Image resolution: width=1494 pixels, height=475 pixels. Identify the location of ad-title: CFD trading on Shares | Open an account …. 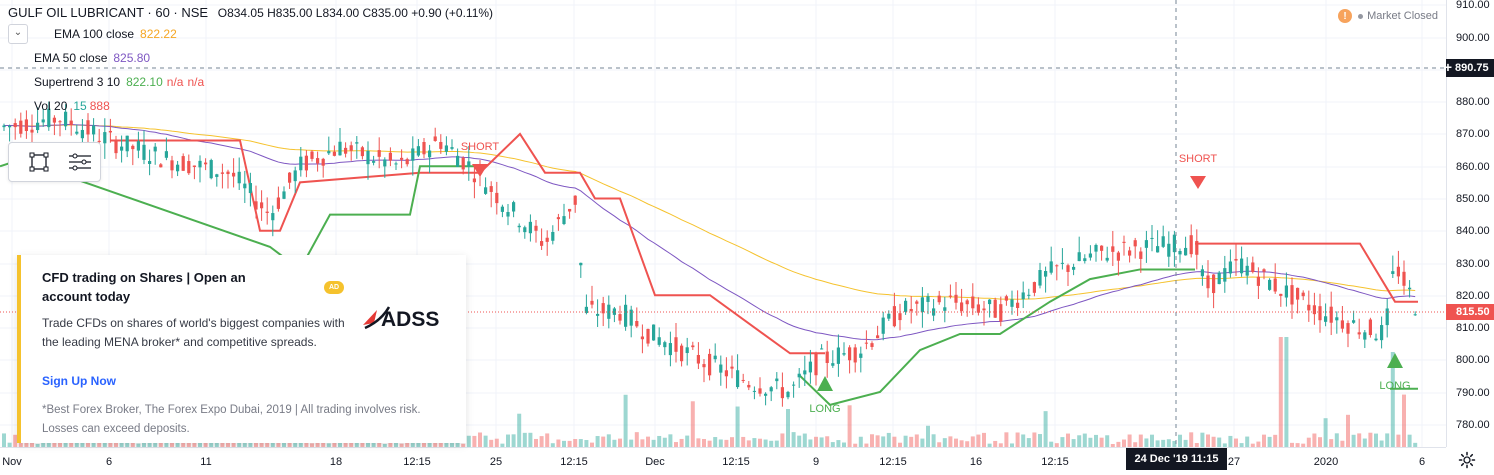
(144, 287).